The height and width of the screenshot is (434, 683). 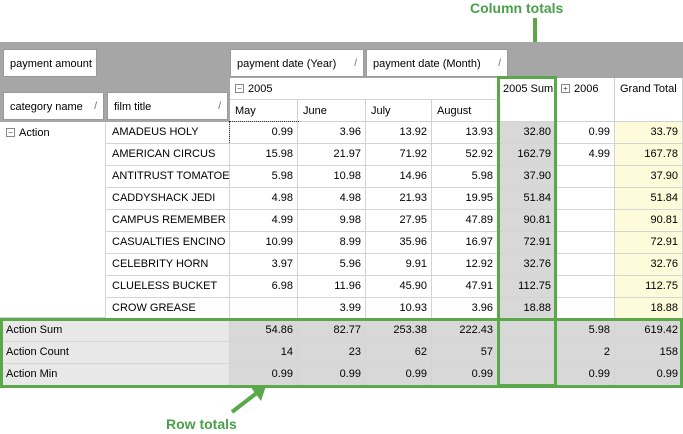 What do you see at coordinates (264, 243) in the screenshot?
I see `value-cell: 10.99` at bounding box center [264, 243].